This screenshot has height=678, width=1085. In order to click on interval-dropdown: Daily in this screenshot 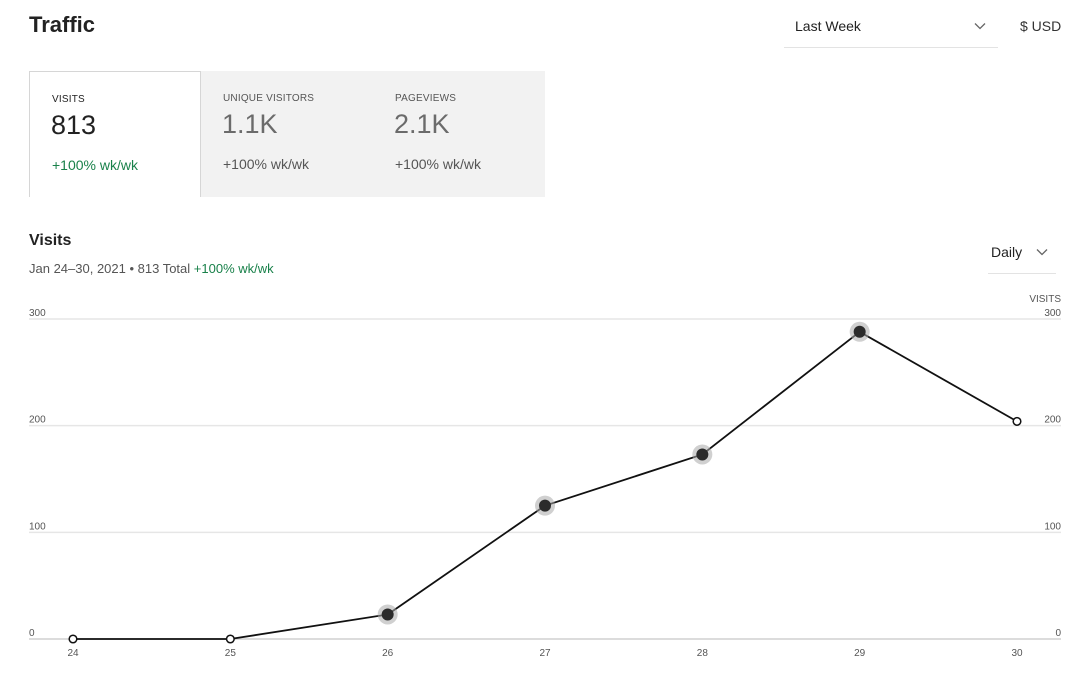, I will do `click(1022, 255)`.